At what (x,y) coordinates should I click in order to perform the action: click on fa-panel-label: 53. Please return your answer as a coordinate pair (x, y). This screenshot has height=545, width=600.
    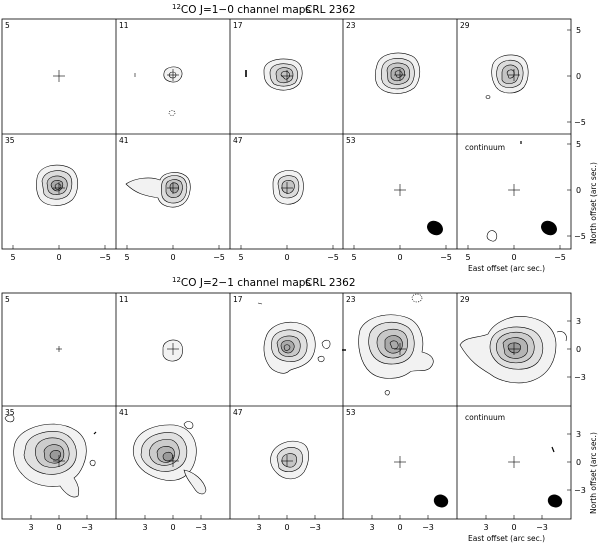
    Looking at the image, I should click on (351, 140).